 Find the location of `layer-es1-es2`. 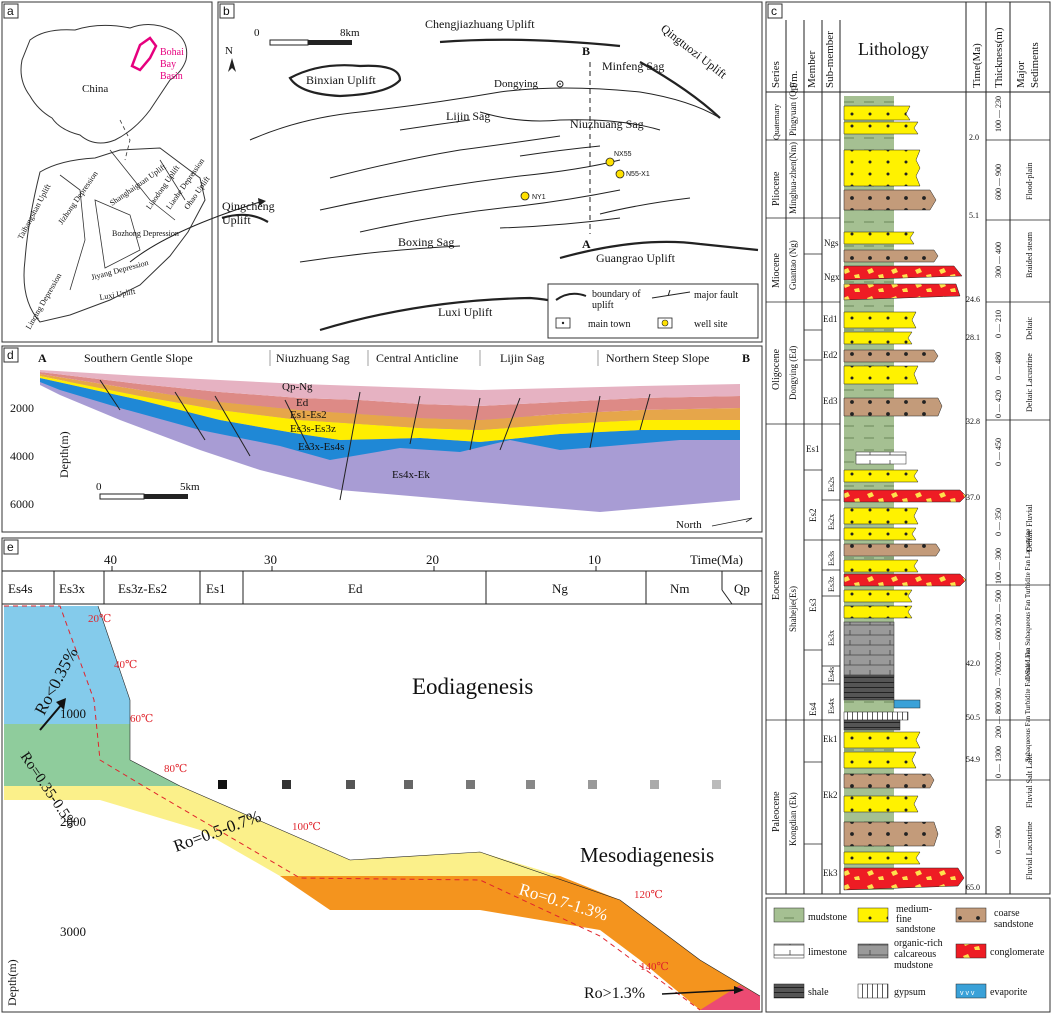

layer-es1-es2 is located at coordinates (390, 402).